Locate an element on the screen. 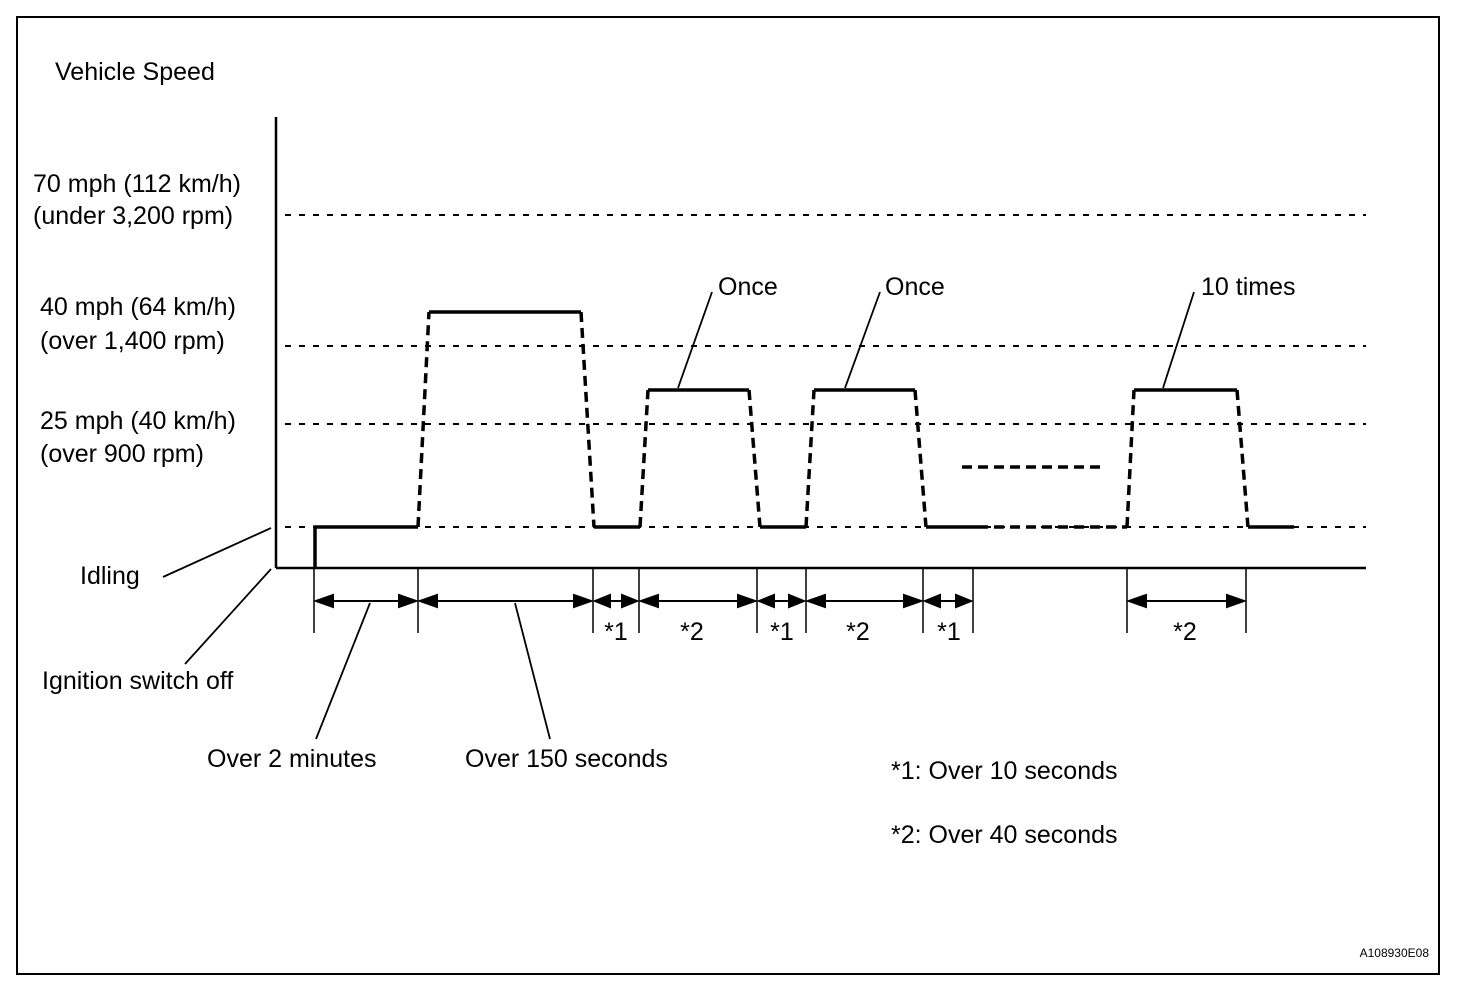 This screenshot has height=986, width=1472. level-70-label-line1: 70 mph (112 km/h) is located at coordinates (137, 184).